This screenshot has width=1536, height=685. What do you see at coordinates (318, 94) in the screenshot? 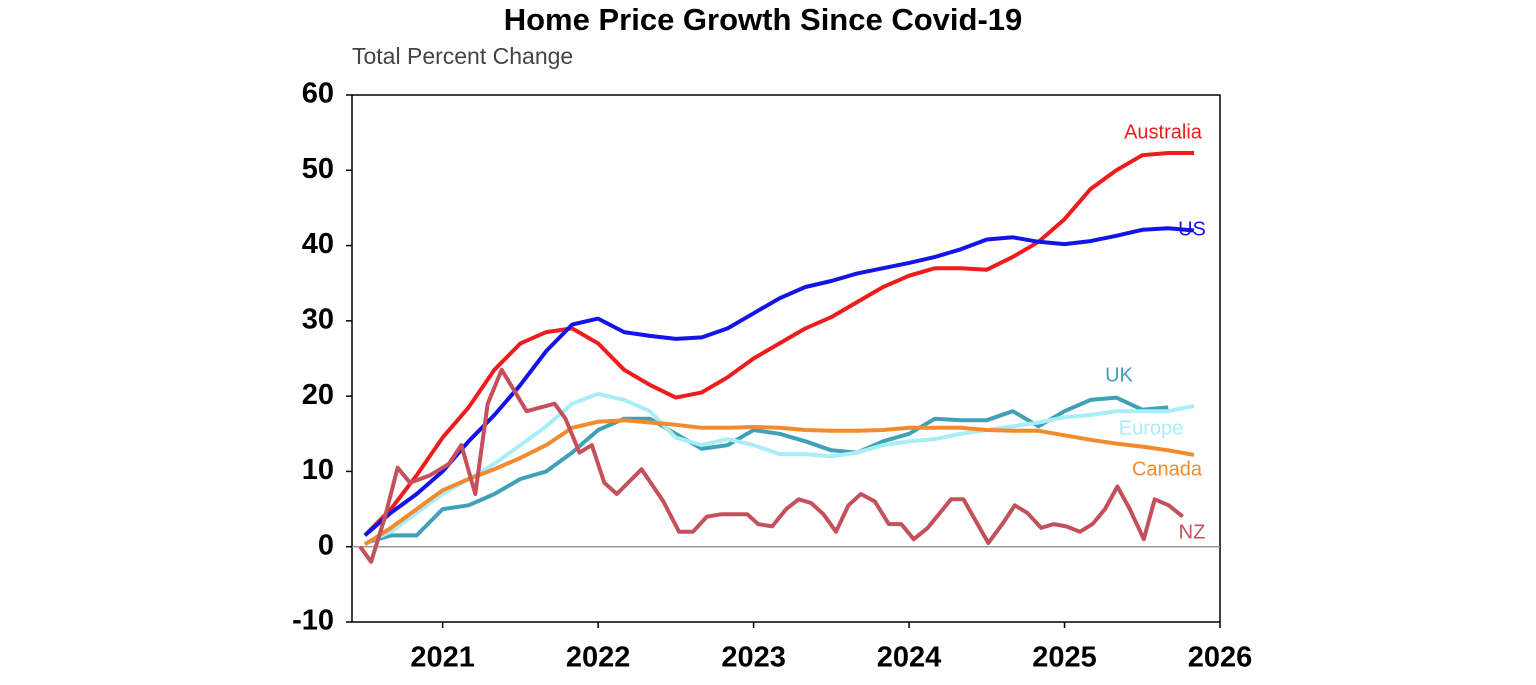
I see `y-tick-label: 60` at bounding box center [318, 94].